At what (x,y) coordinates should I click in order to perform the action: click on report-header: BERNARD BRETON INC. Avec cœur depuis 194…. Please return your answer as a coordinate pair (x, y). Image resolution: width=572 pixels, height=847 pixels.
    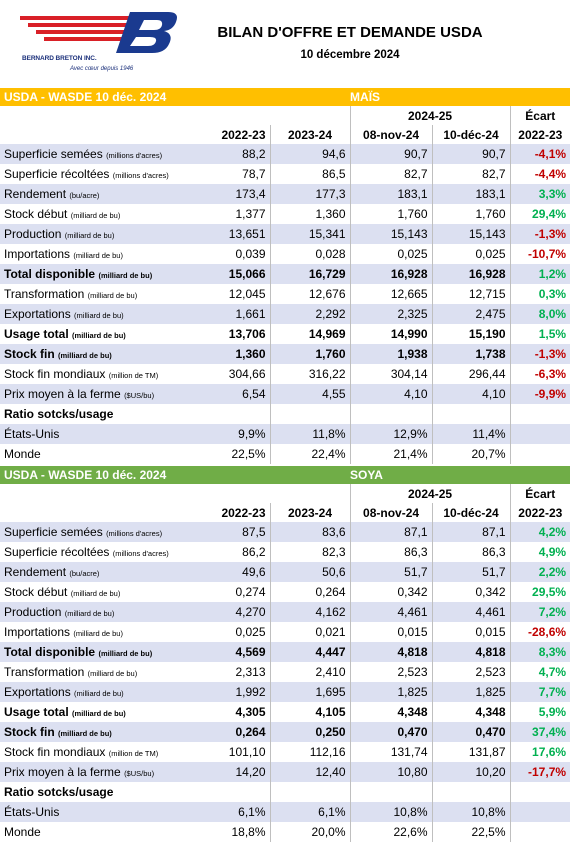
    Looking at the image, I should click on (286, 43).